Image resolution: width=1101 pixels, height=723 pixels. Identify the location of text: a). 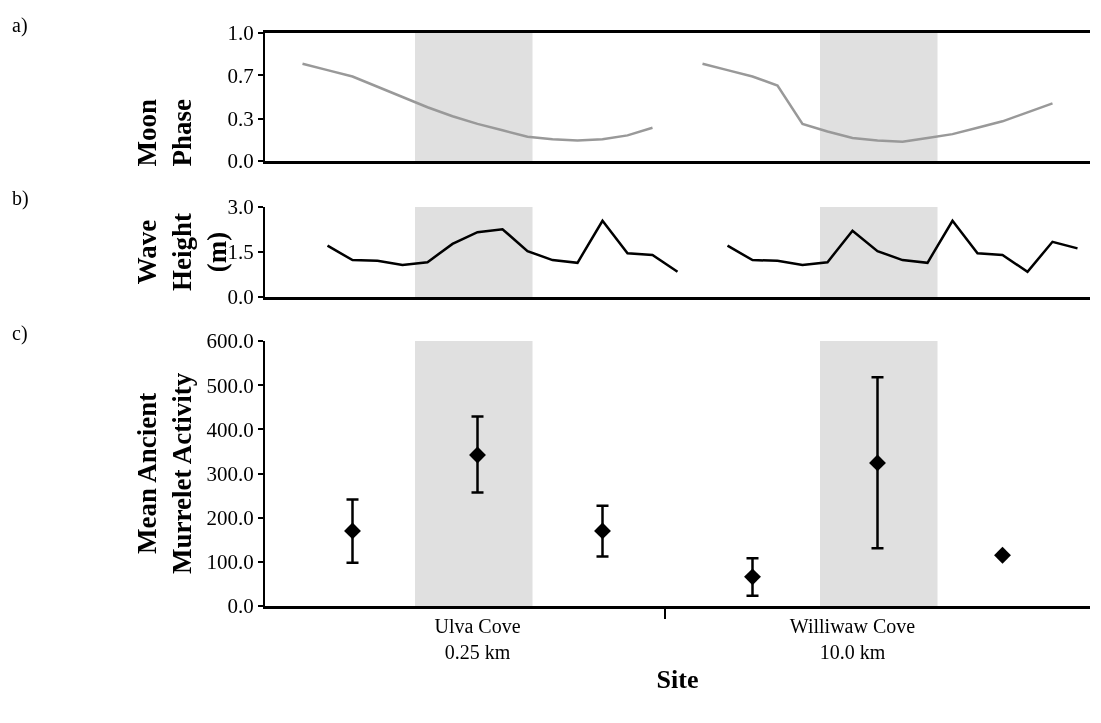
(20, 25).